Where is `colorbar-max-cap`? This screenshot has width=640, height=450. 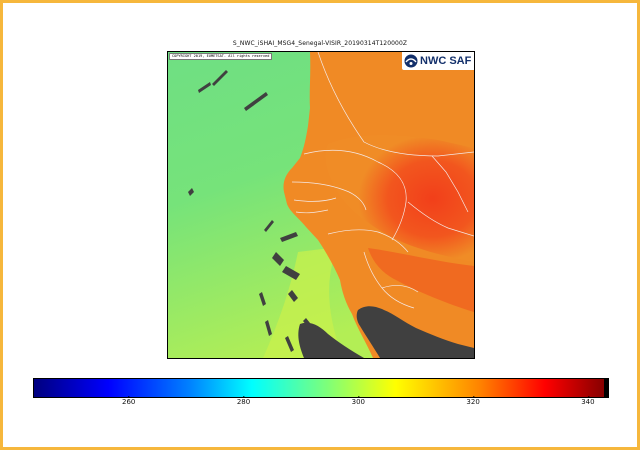 colorbar-max-cap is located at coordinates (606, 388).